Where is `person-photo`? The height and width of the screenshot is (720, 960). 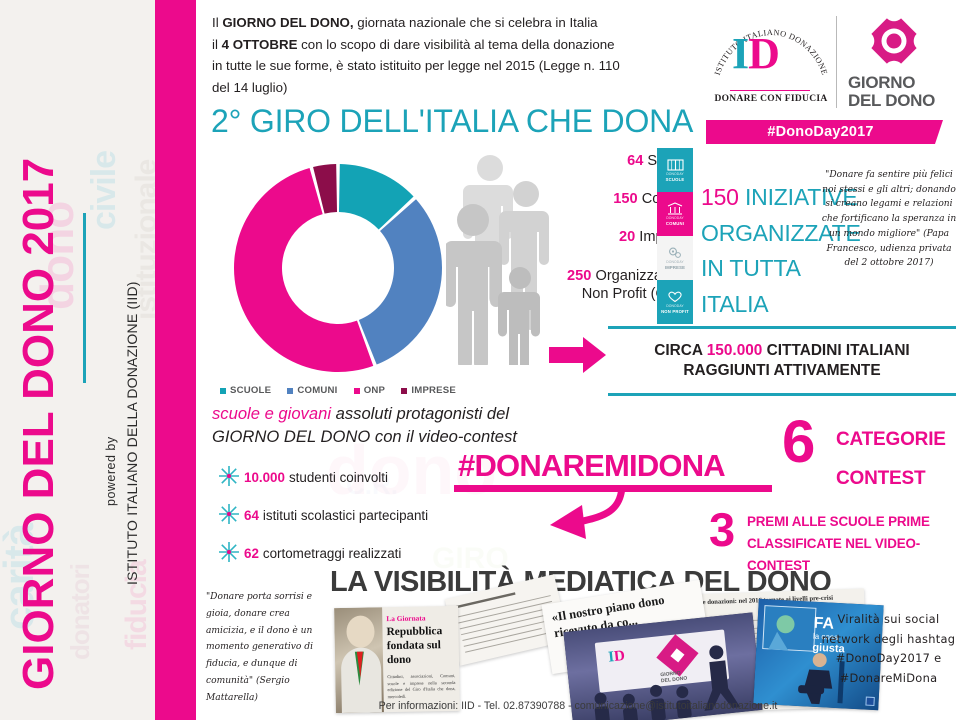 person-photo is located at coordinates (361, 664).